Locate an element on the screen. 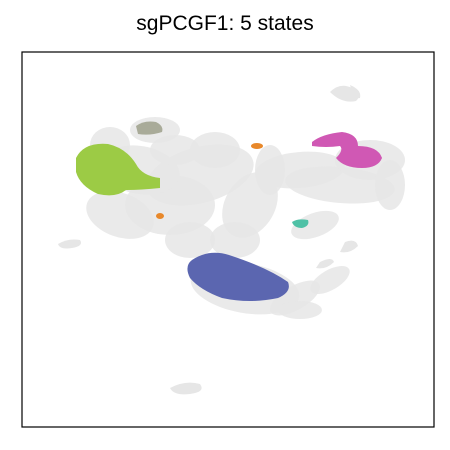  chart-title: sgPCGF1: 5 states is located at coordinates (225, 23).